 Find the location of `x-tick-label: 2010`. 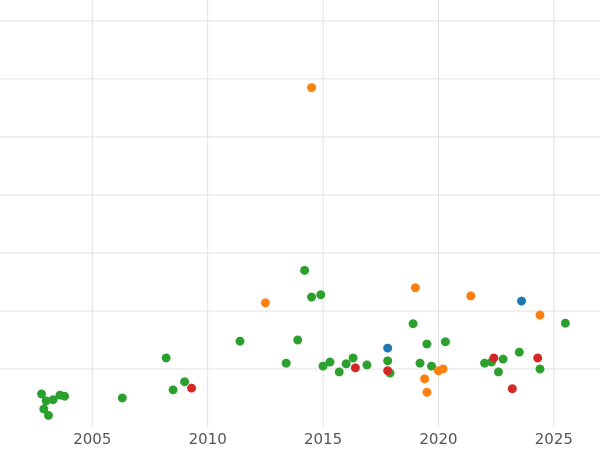

x-tick-label: 2010 is located at coordinates (208, 439).